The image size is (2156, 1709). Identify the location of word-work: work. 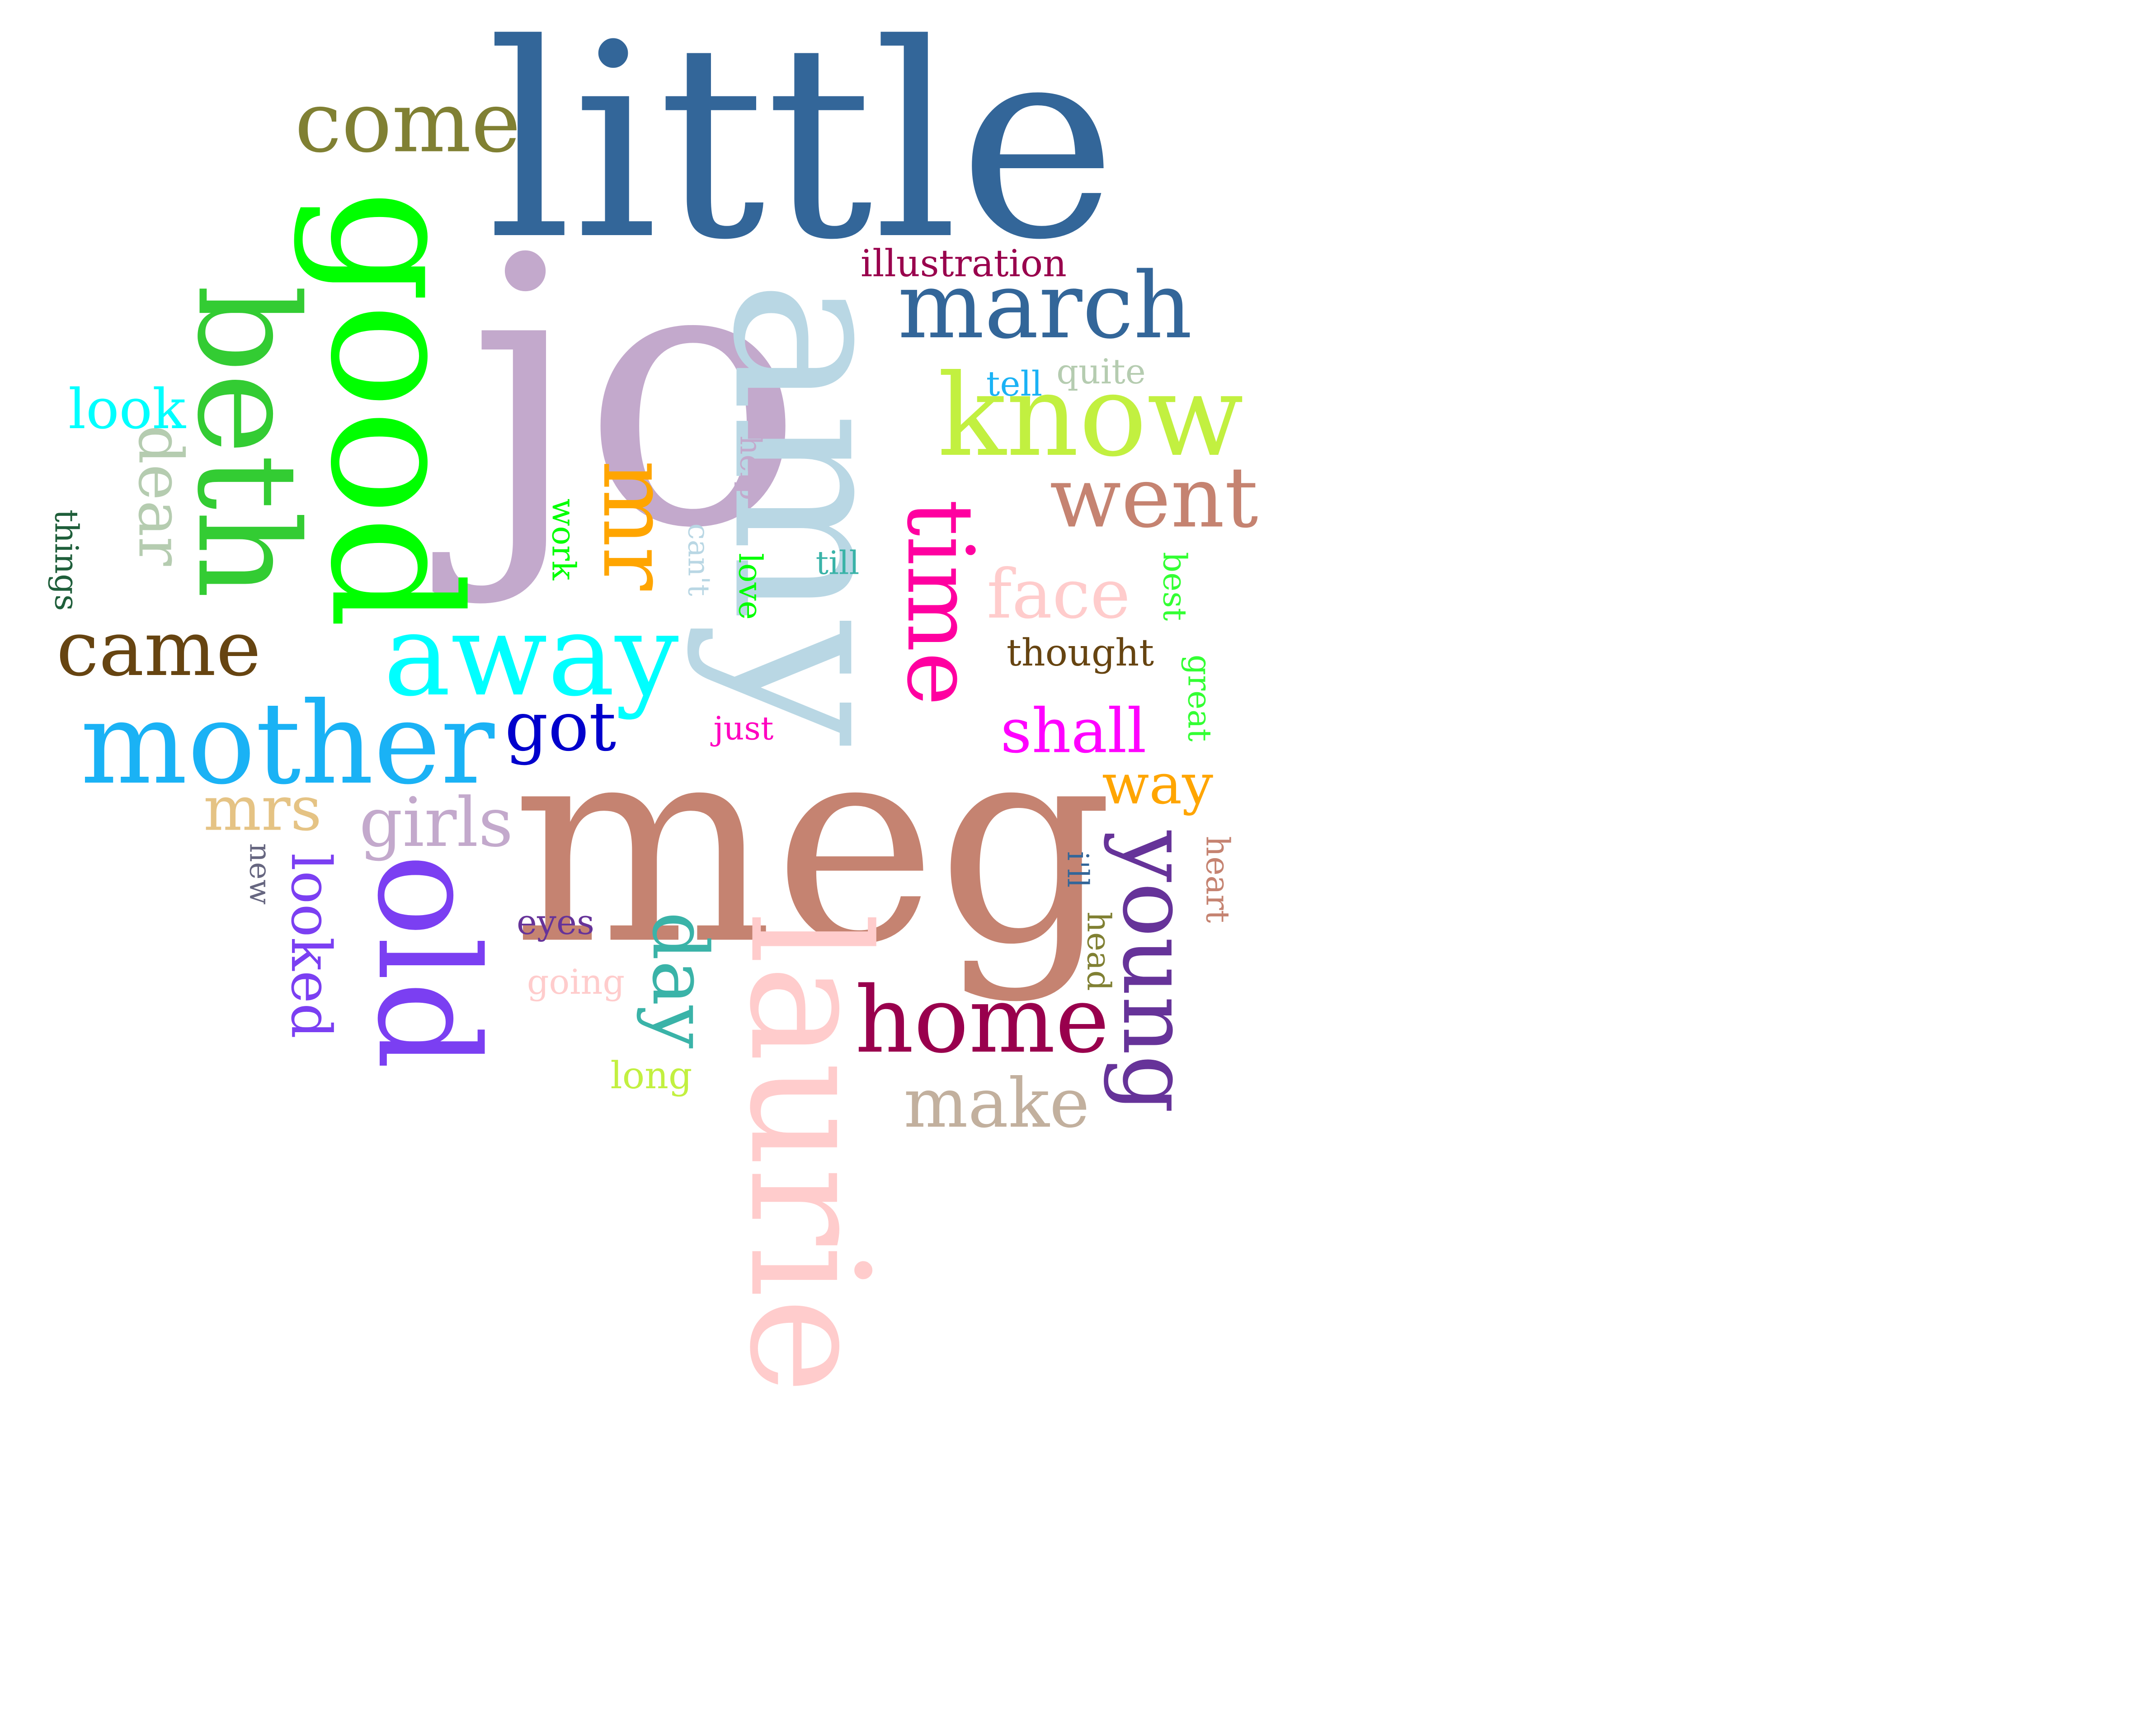
(564, 540).